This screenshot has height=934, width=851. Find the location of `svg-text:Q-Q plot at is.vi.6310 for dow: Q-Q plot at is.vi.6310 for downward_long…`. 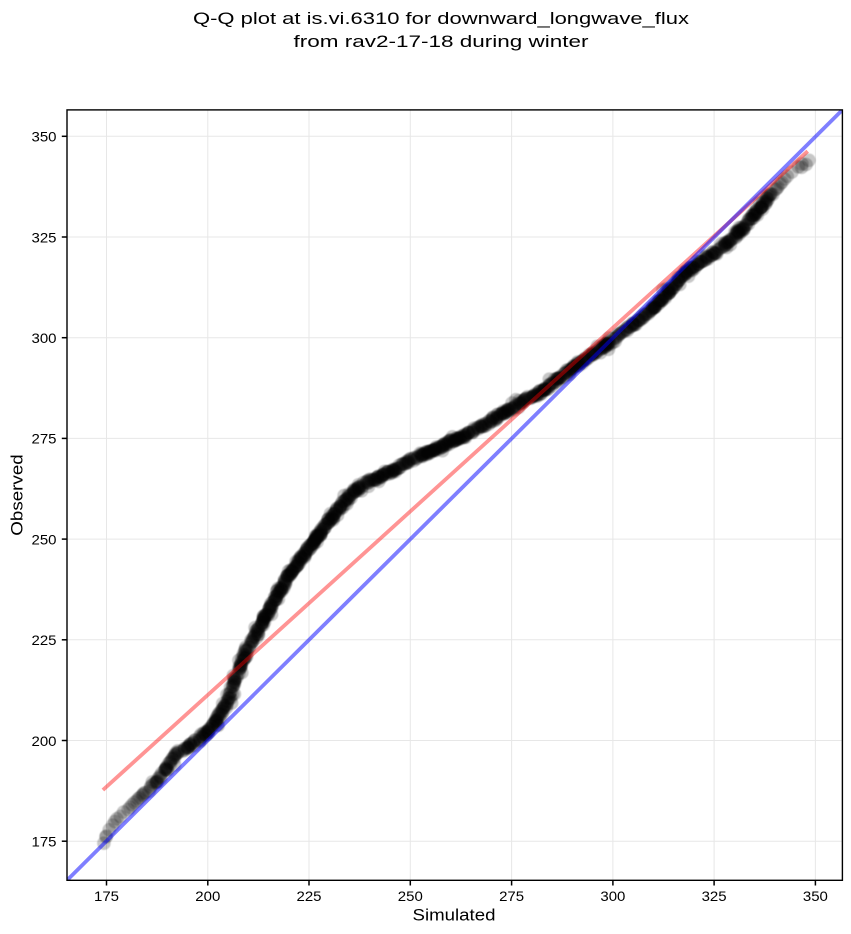

svg-text:Q-Q plot at is.vi.6310 for dow: Q-Q plot at is.vi.6310 for downward_long… is located at coordinates (441, 18).